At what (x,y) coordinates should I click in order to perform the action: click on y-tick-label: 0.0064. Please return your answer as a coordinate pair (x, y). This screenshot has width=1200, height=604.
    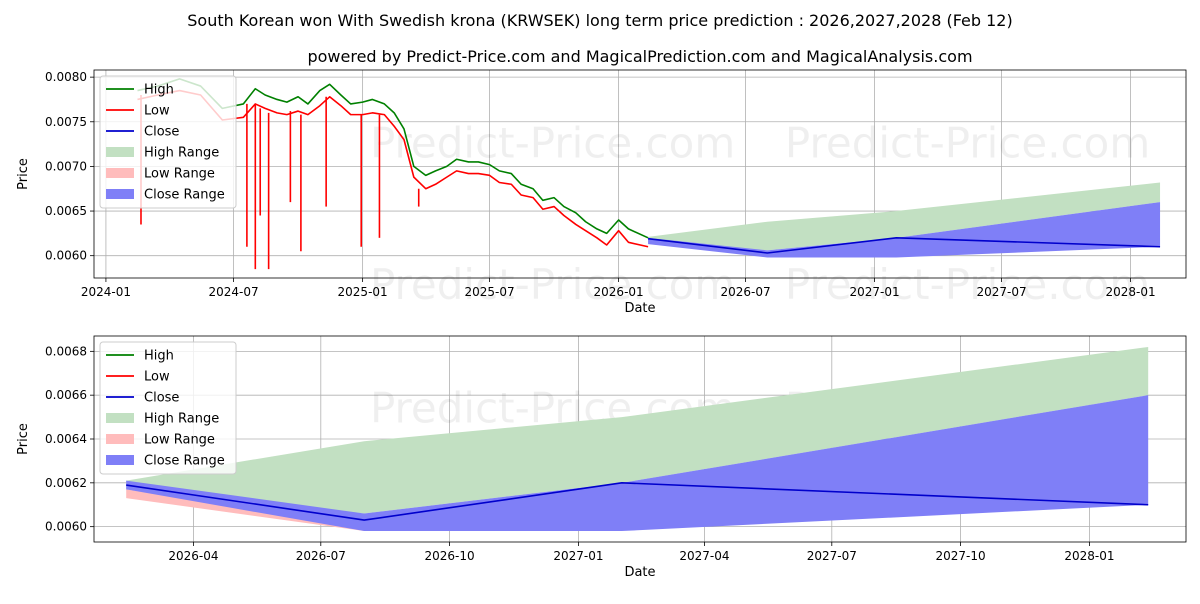
    Looking at the image, I should click on (66, 439).